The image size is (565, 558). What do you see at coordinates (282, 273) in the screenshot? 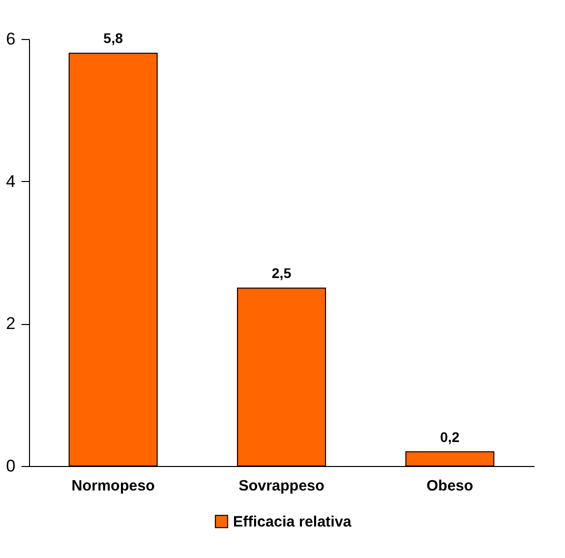
I see `data-label: 2,5` at bounding box center [282, 273].